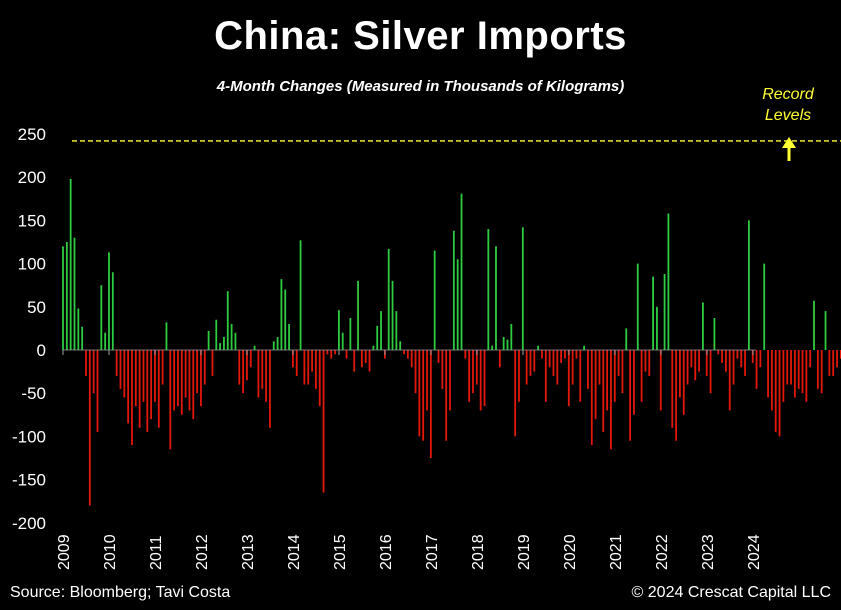 The width and height of the screenshot is (841, 610). Describe the element at coordinates (32, 134) in the screenshot. I see `y-tick-label: 250` at that location.